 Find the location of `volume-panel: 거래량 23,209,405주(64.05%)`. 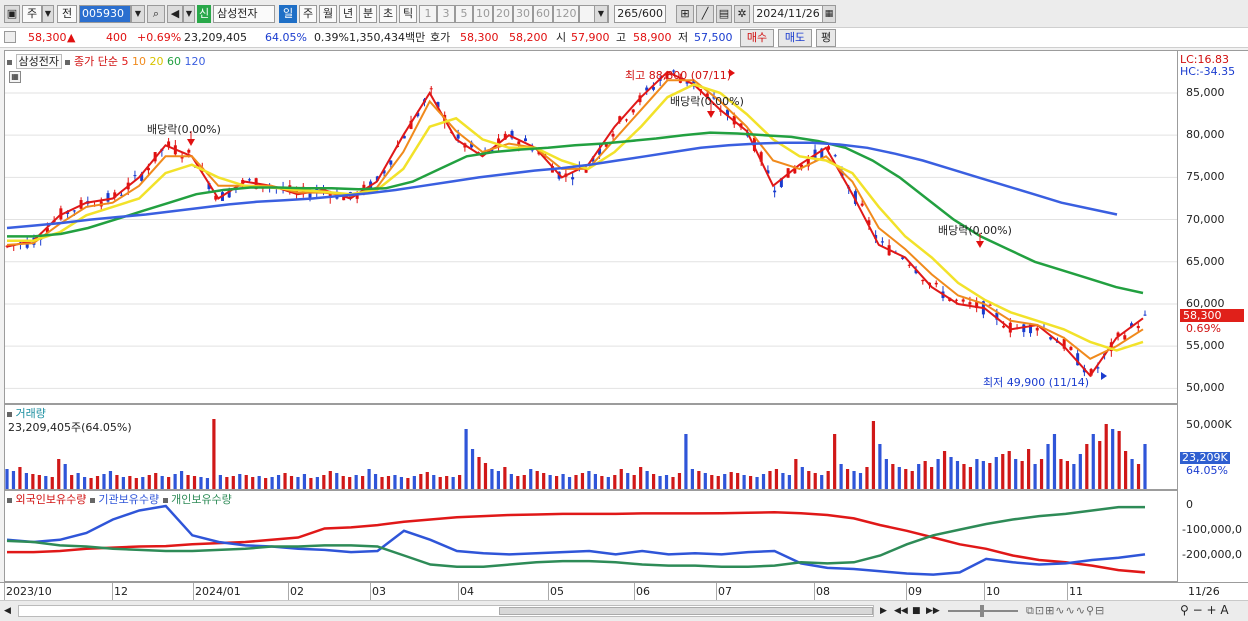

volume-panel: 거래량 23,209,405주(64.05%) is located at coordinates (591, 447).